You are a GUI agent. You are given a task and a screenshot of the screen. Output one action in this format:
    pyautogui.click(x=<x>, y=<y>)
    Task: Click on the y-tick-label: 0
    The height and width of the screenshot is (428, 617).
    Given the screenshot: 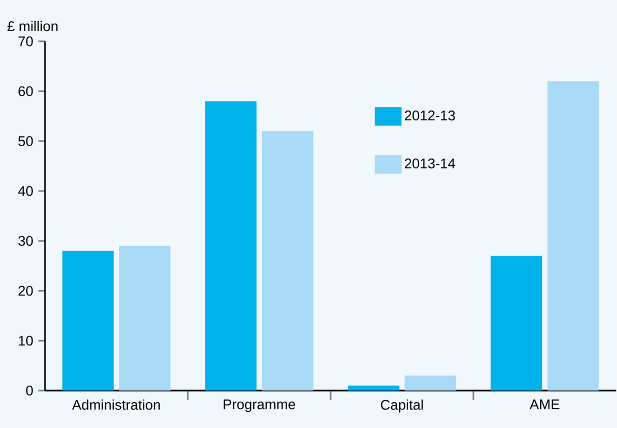 What is the action you would take?
    pyautogui.click(x=29, y=391)
    